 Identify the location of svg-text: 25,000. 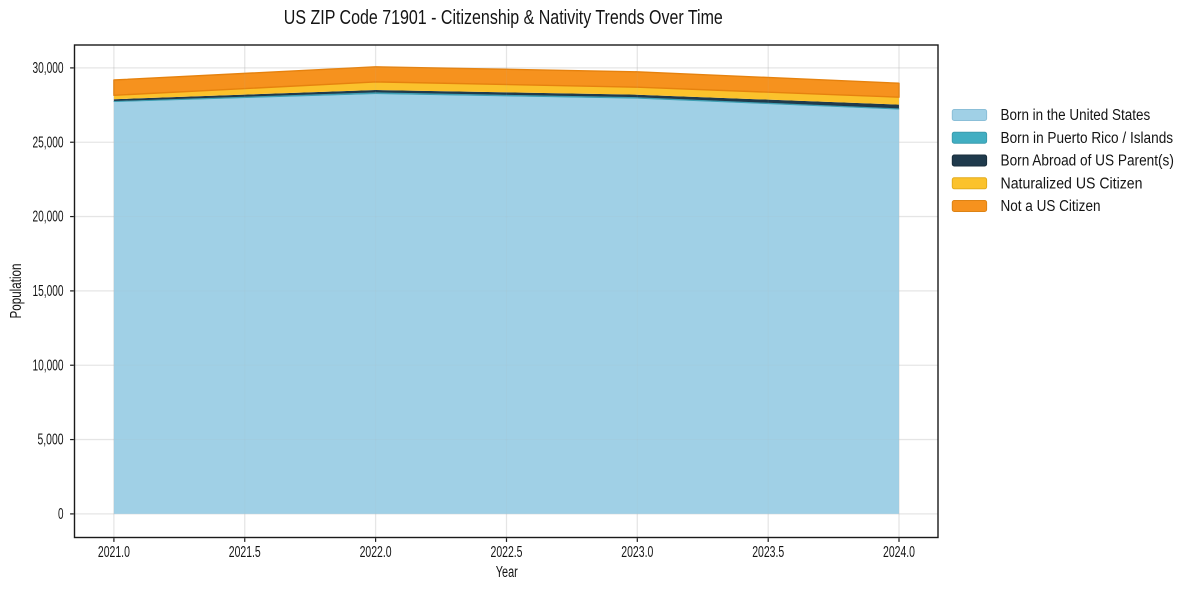
(48, 142).